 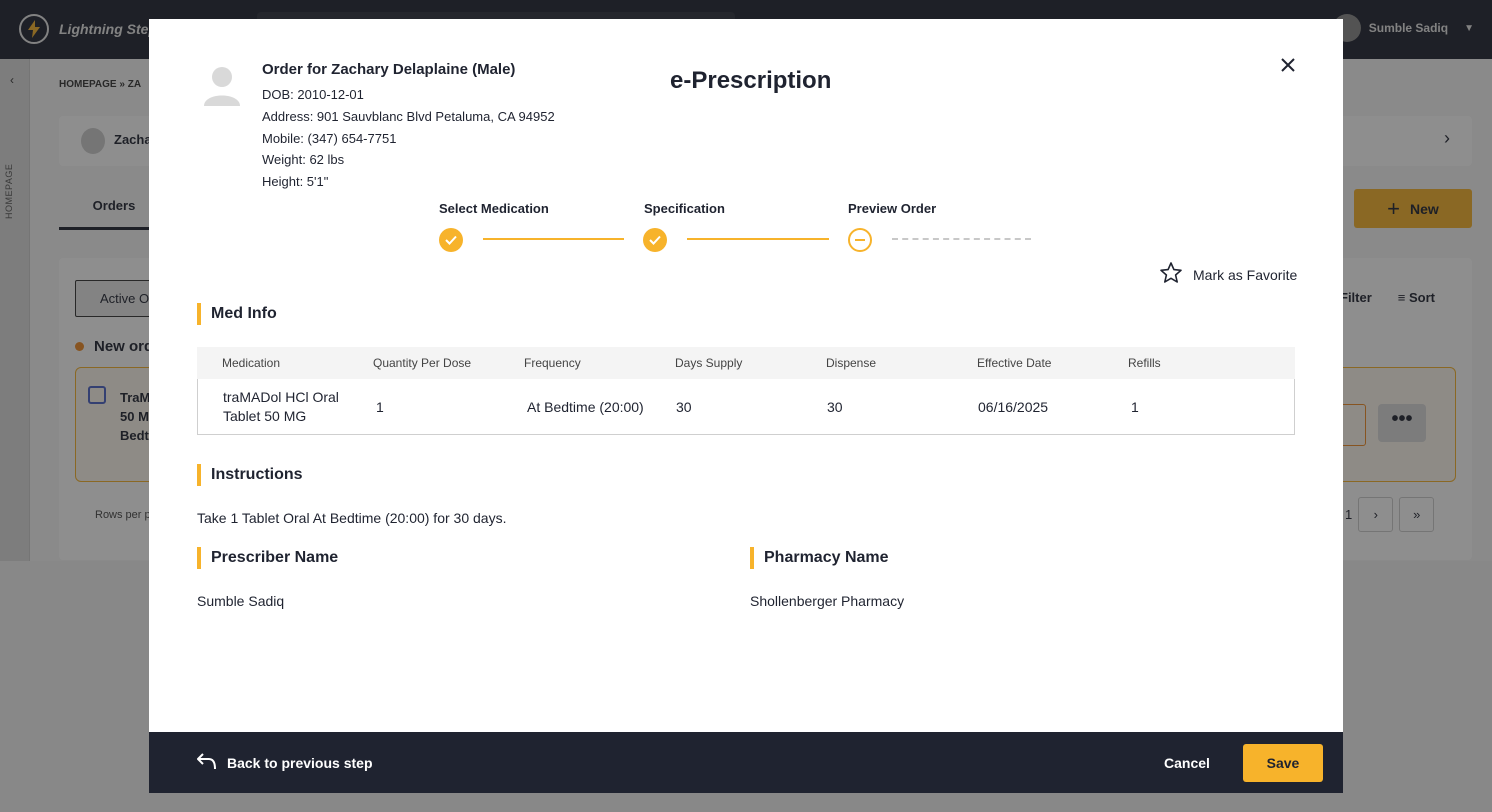 I want to click on cell-dispense: 30, so click(x=835, y=406).